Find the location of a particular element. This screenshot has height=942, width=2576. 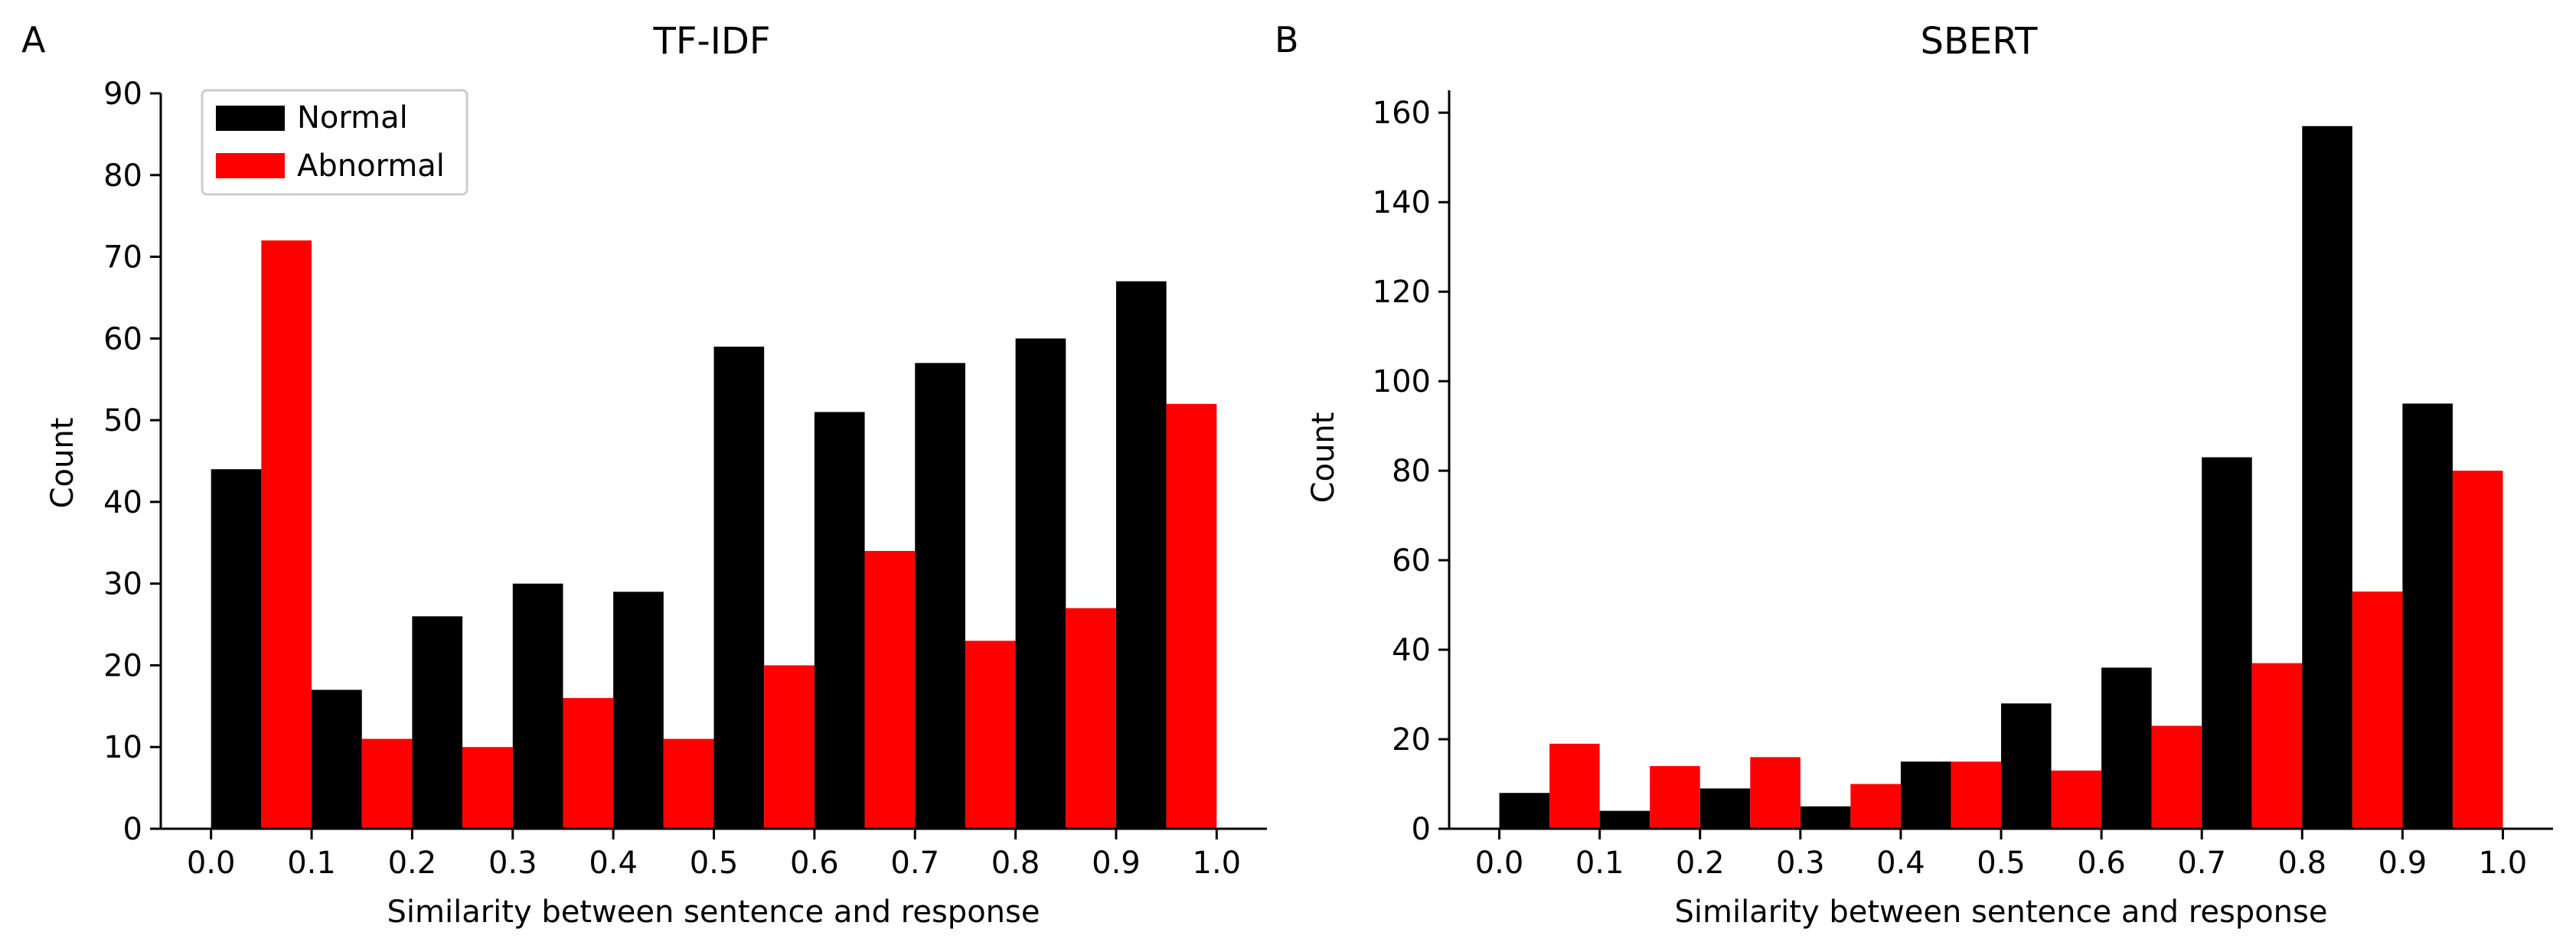

y-tick-label-b-3: 60 is located at coordinates (1411, 561).